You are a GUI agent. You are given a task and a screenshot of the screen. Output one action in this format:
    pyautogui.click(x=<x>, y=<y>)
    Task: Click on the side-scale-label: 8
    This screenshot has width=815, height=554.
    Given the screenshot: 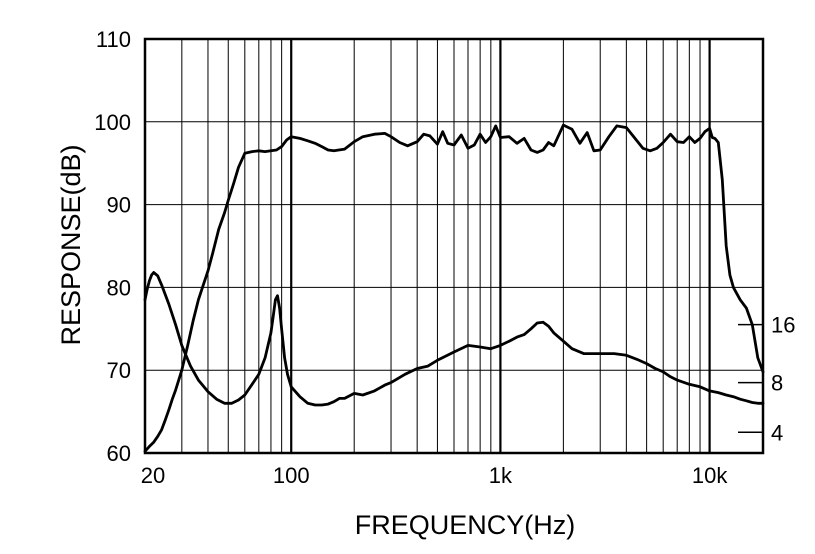 What is the action you would take?
    pyautogui.click(x=777, y=383)
    